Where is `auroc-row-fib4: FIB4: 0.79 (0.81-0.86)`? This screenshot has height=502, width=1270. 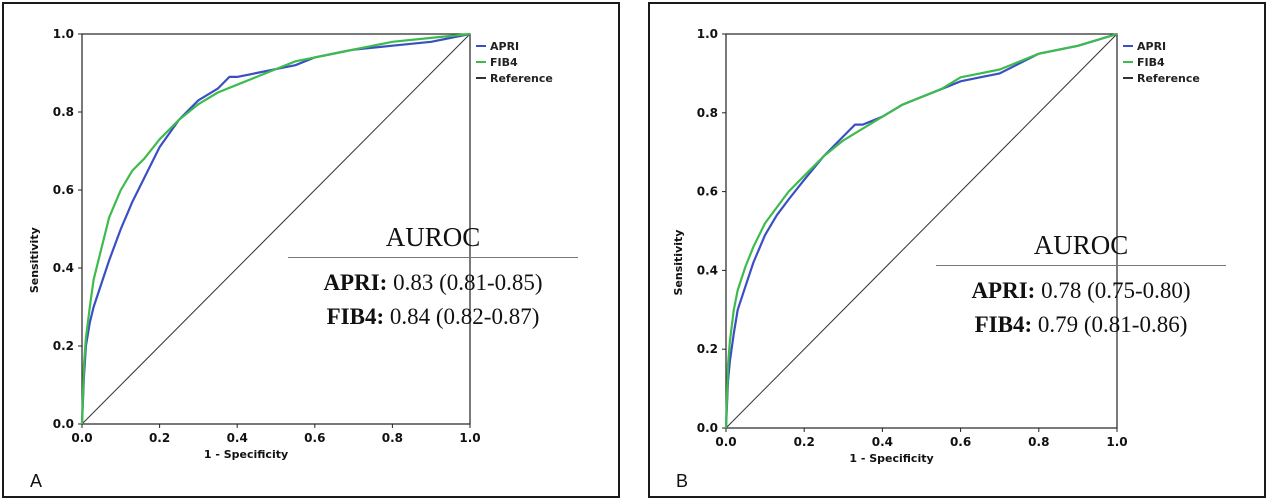 auroc-row-fib4: FIB4: 0.79 (0.81-0.86) is located at coordinates (1081, 325).